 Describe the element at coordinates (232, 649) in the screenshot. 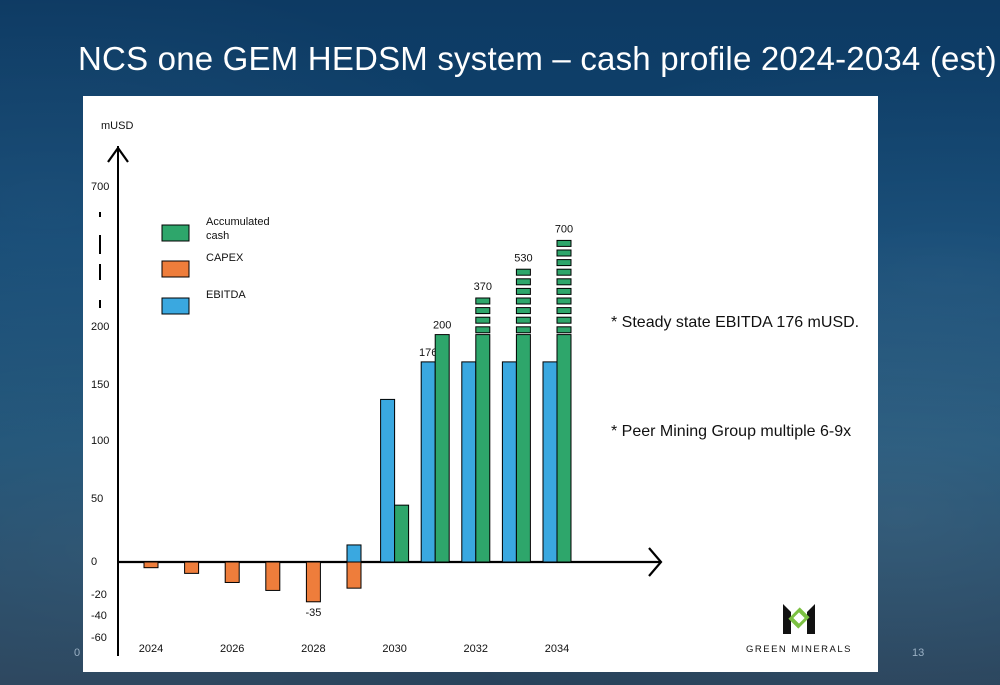

I see `x-tick-label: 2026` at that location.